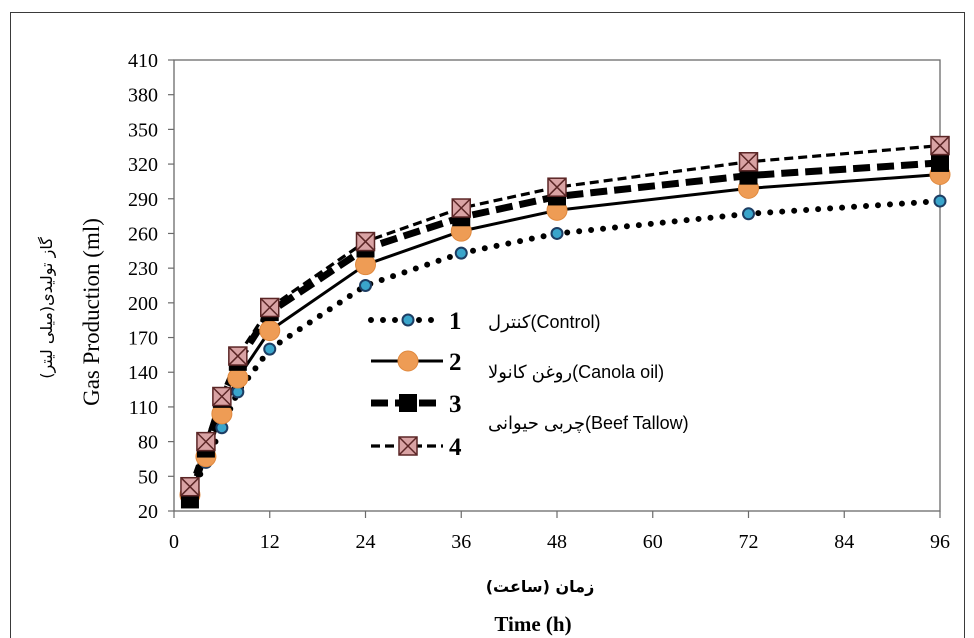 This screenshot has width=974, height=638. What do you see at coordinates (940, 542) in the screenshot?
I see `x-tick-label: 96` at bounding box center [940, 542].